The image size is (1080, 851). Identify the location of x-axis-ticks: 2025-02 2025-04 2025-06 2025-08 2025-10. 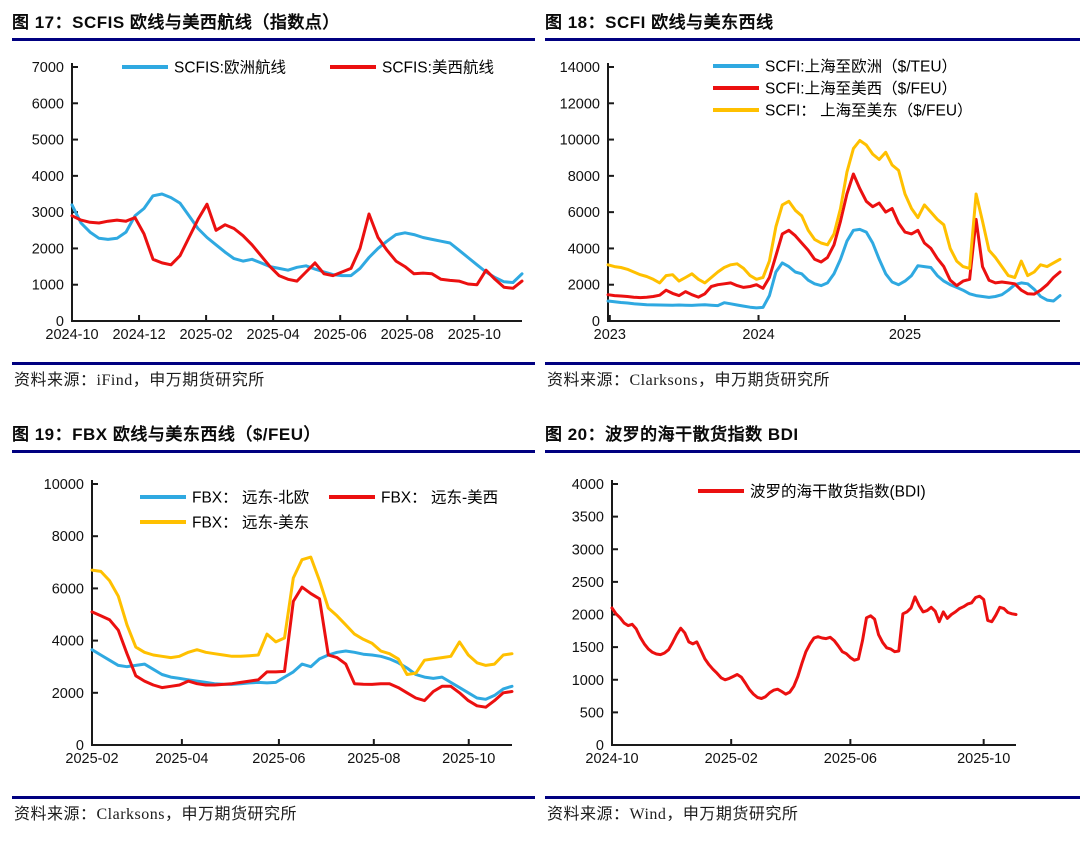
(280, 753).